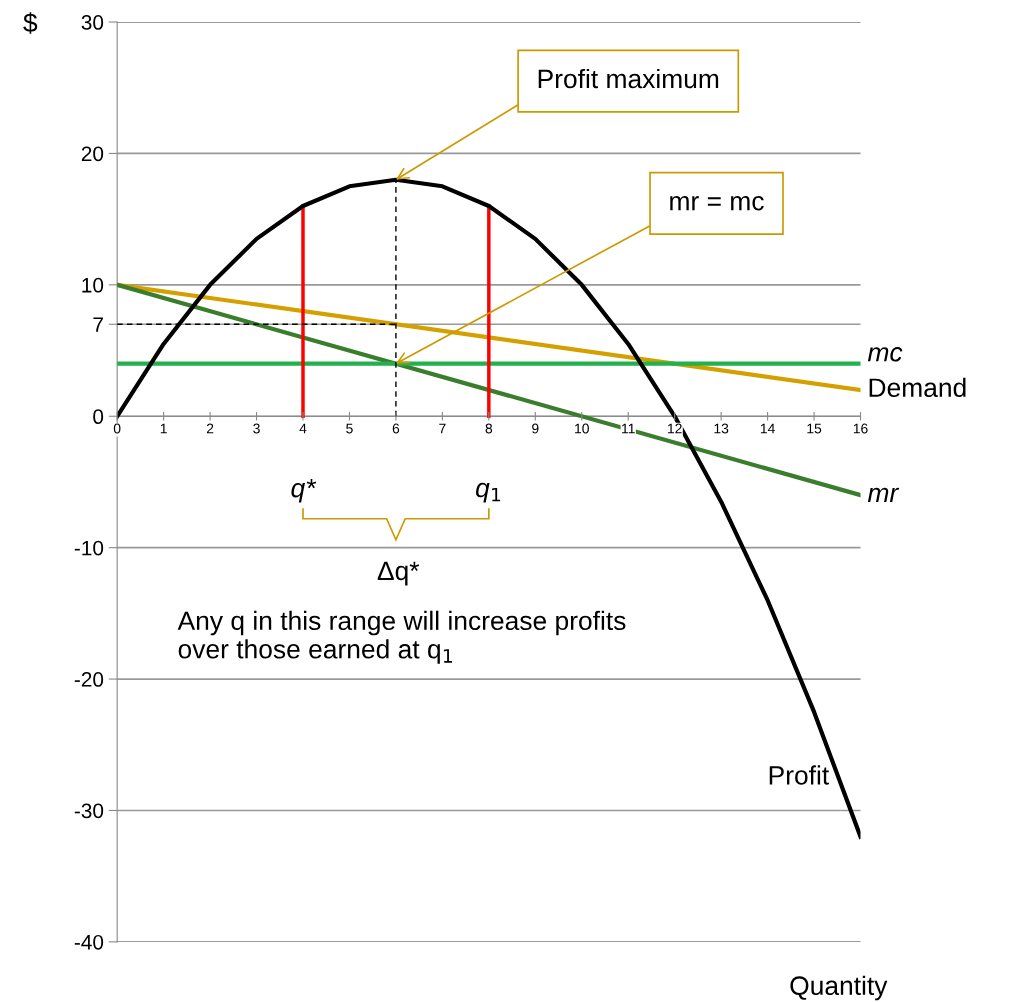  What do you see at coordinates (398, 573) in the screenshot?
I see `annotation: Δq*` at bounding box center [398, 573].